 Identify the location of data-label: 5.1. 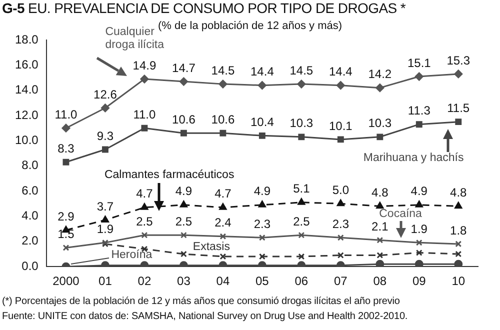
(301, 189).